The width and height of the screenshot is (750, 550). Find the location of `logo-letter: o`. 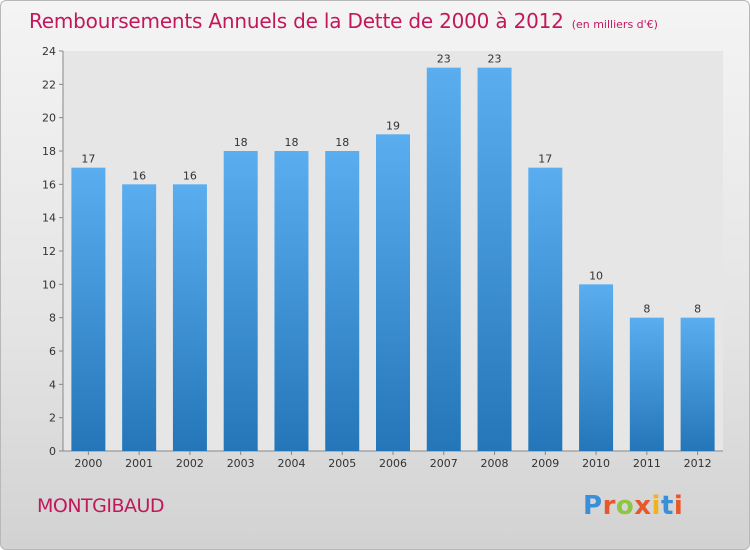

logo-letter: o is located at coordinates (625, 506).